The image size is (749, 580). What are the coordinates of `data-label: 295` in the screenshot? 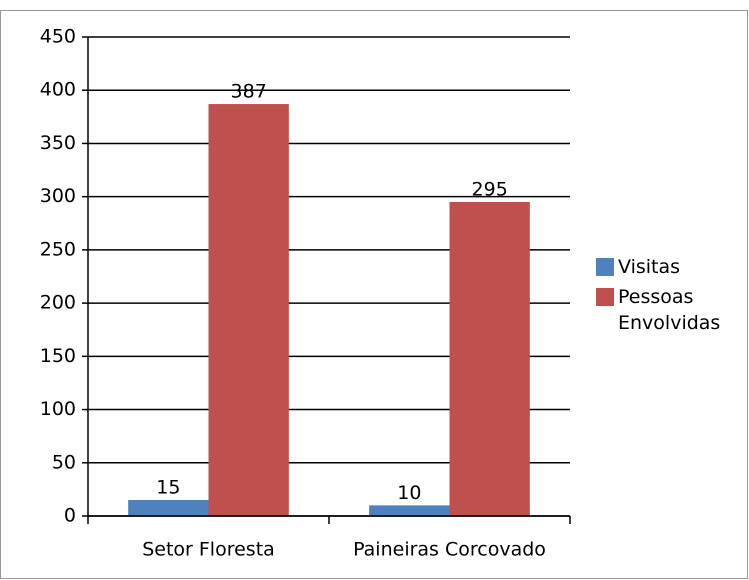 It's located at (490, 189).